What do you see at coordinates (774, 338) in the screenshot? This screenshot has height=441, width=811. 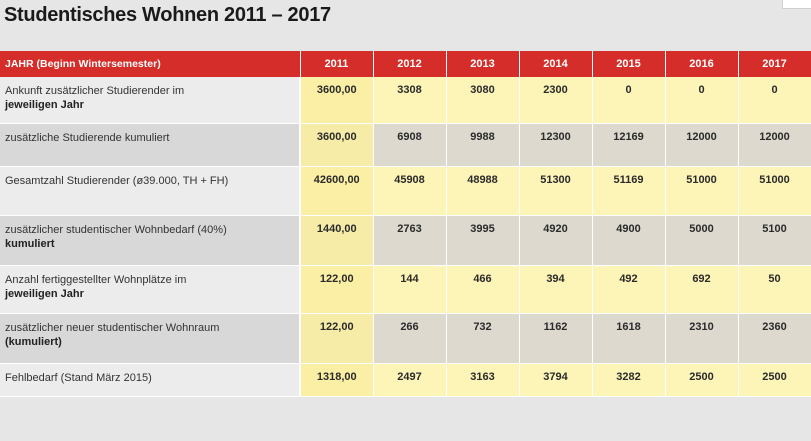 I see `table-cell-value: 2360` at bounding box center [774, 338].